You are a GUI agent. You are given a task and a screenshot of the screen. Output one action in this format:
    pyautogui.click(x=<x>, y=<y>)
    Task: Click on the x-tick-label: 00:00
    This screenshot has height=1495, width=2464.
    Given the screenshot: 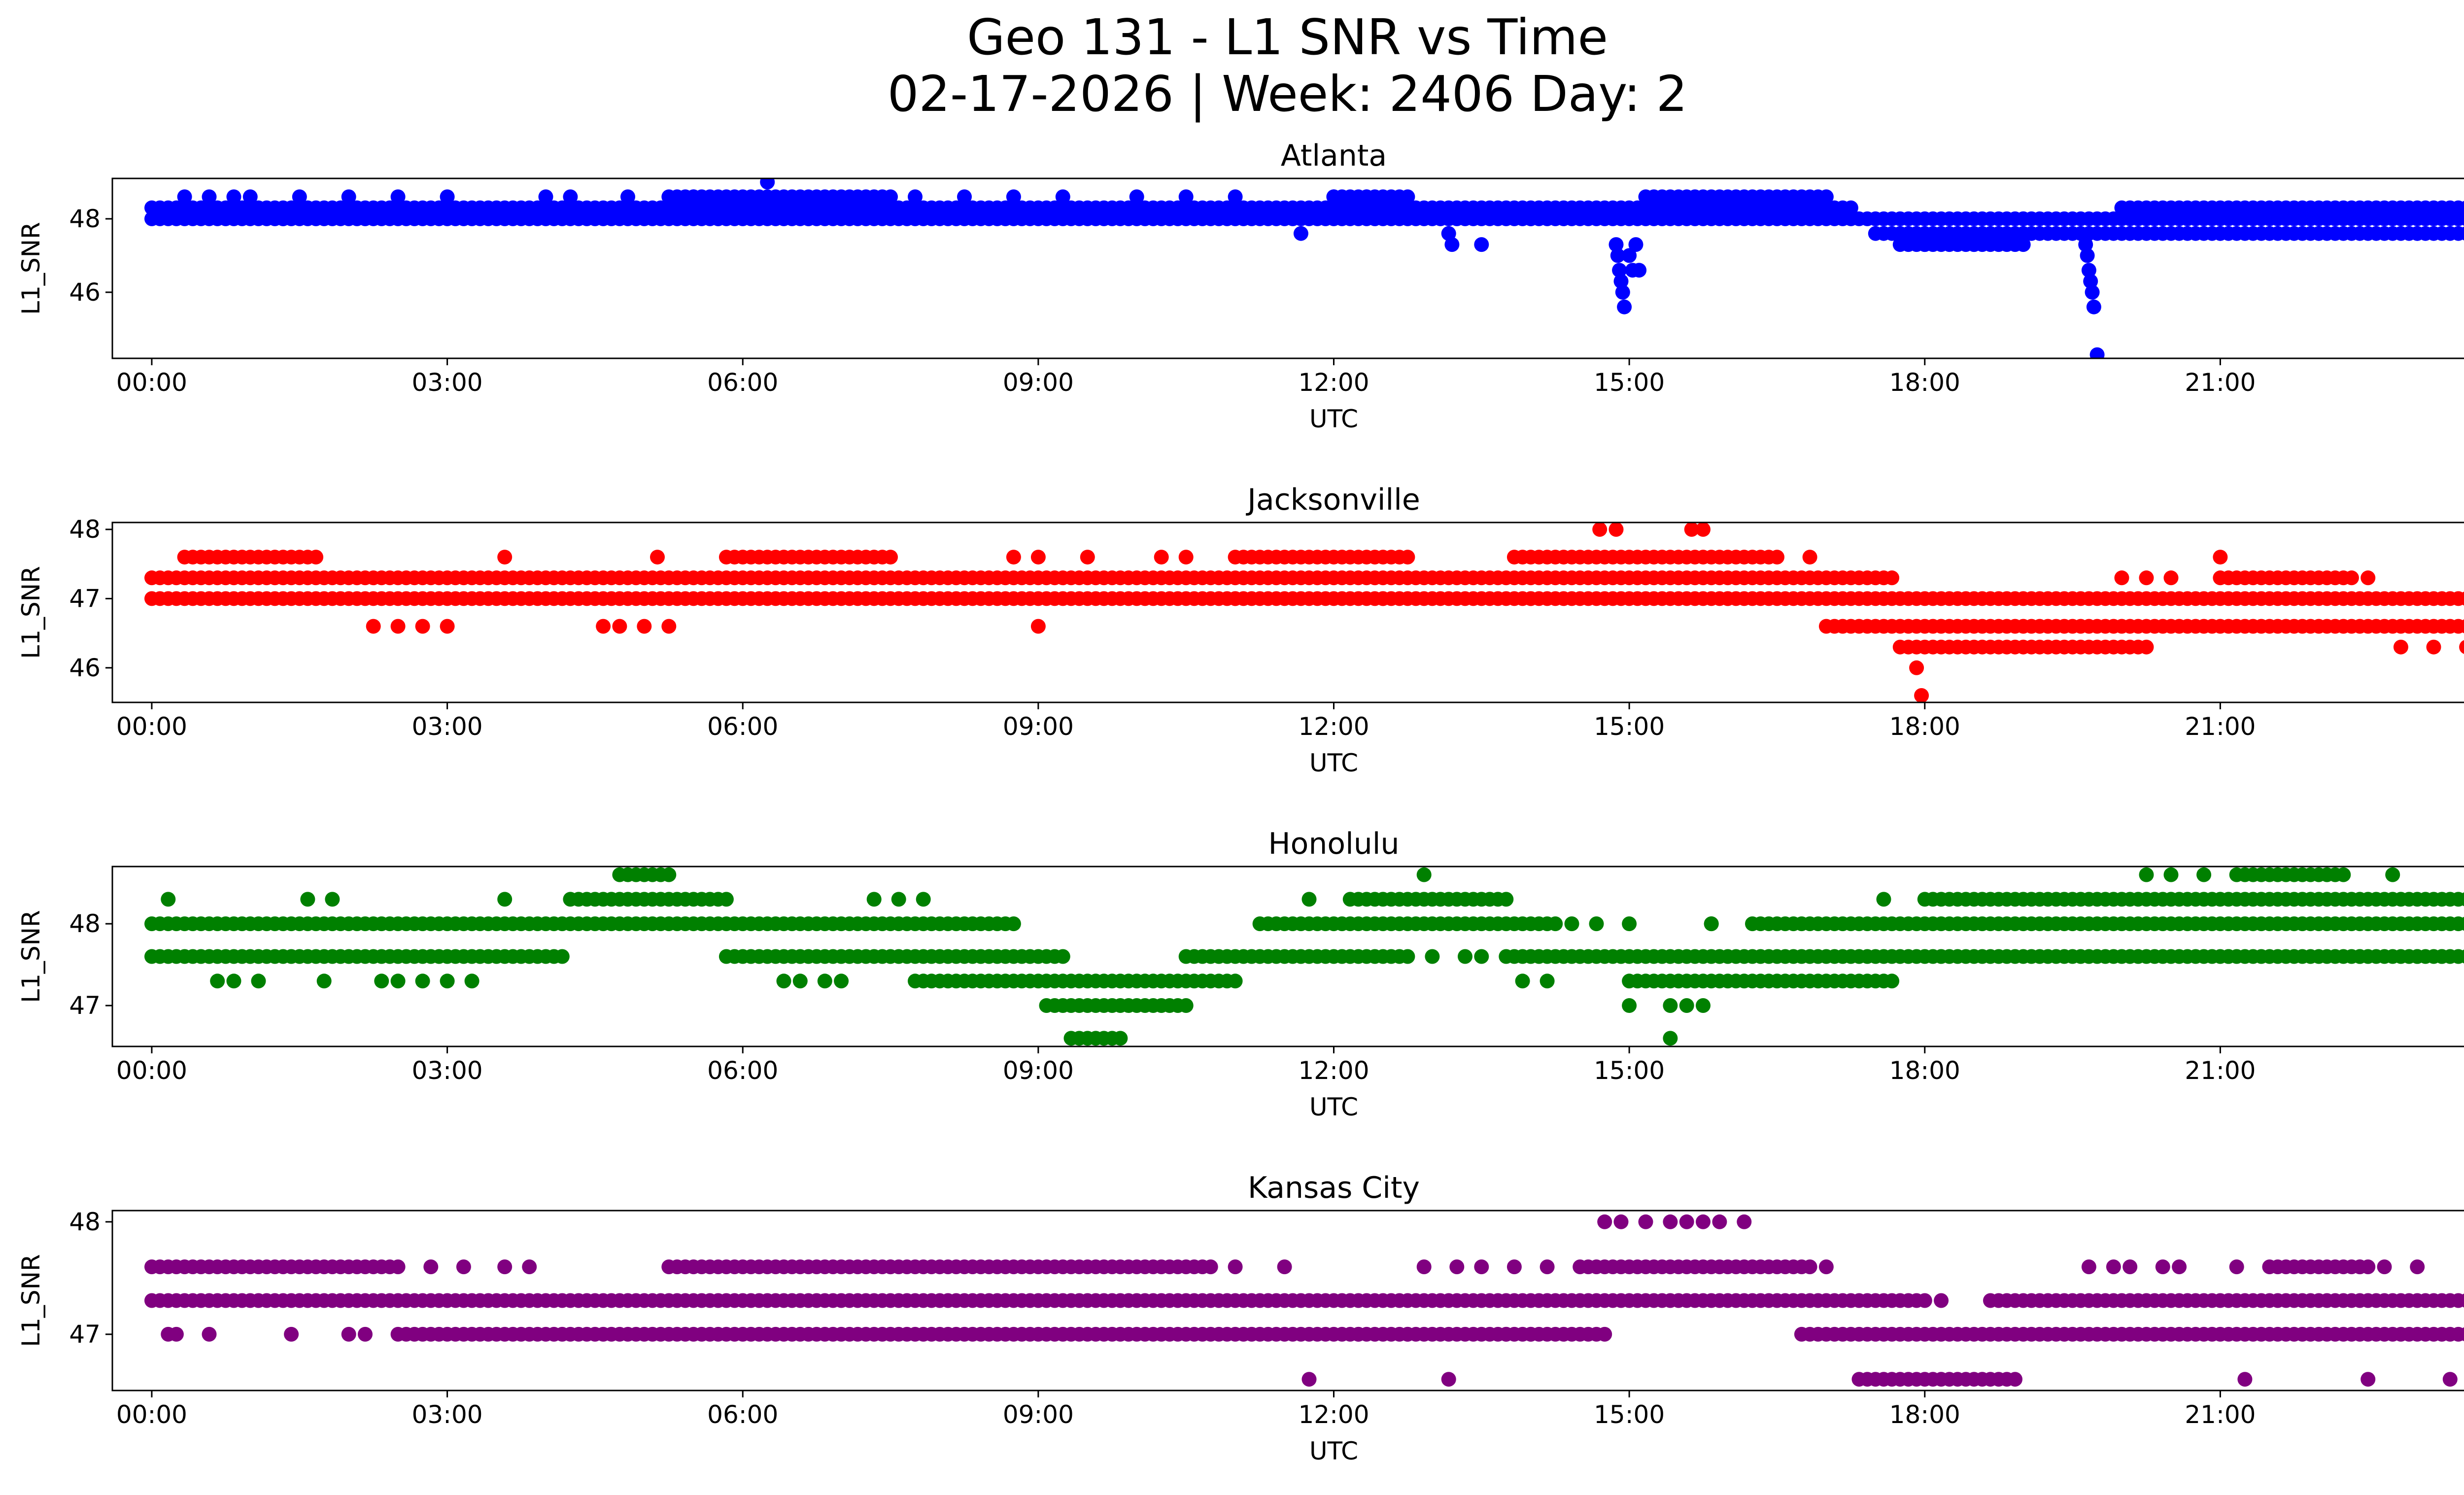 What is the action you would take?
    pyautogui.click(x=151, y=1414)
    